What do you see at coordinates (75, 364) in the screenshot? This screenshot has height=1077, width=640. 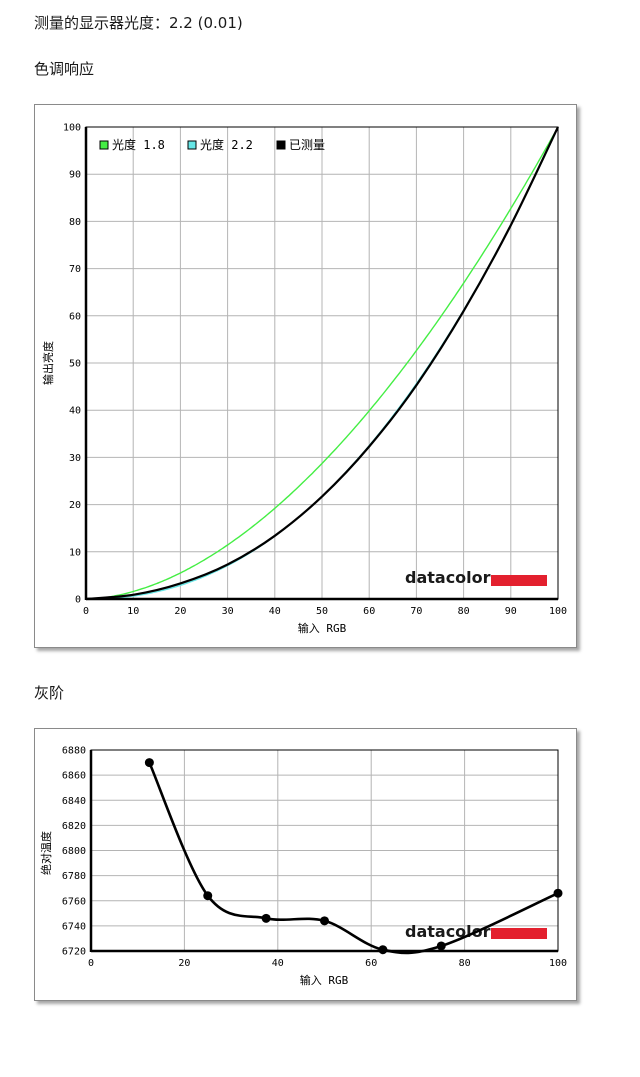 I see `y-tick-label: 50` at bounding box center [75, 364].